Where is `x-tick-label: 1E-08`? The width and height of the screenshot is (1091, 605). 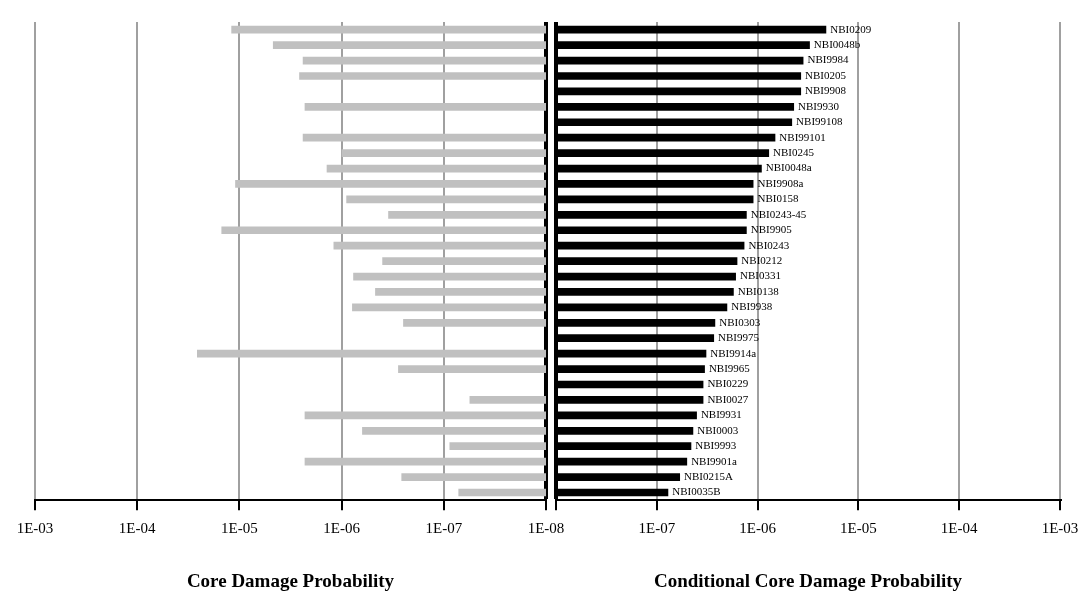
x-tick-label: 1E-08 is located at coordinates (546, 528).